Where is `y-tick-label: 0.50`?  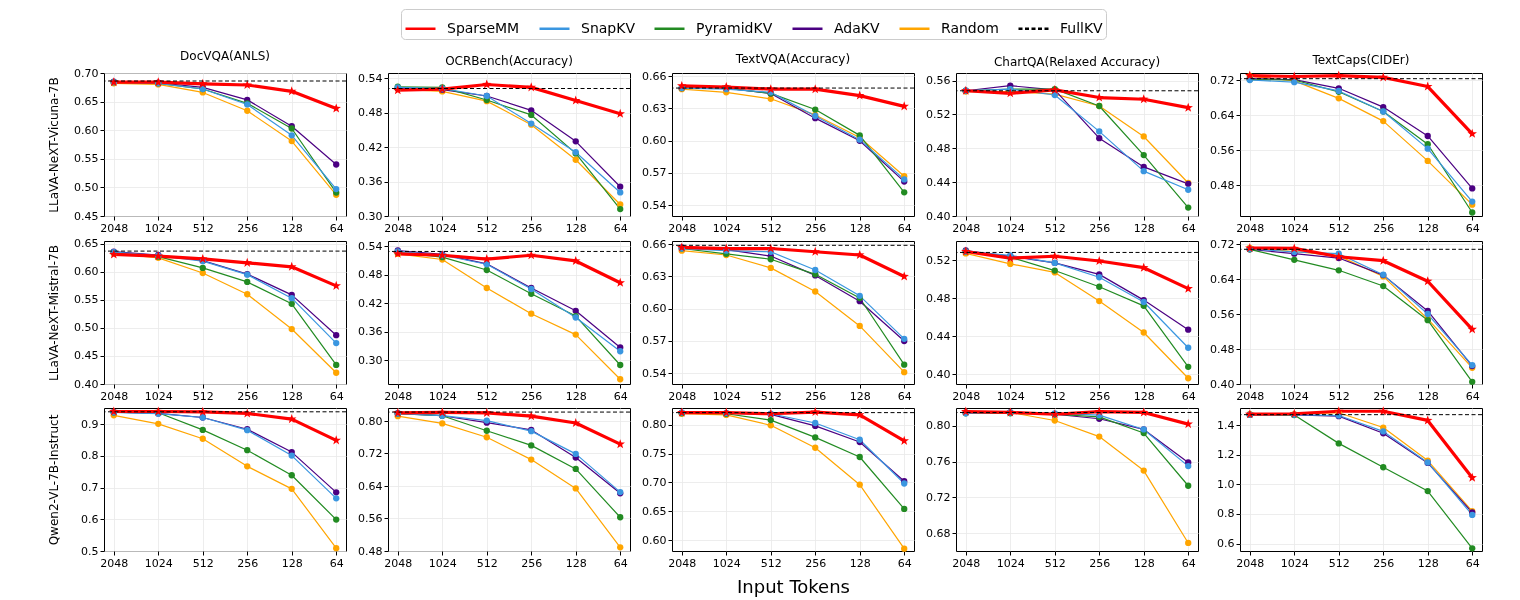 y-tick-label: 0.50 is located at coordinates (86, 328).